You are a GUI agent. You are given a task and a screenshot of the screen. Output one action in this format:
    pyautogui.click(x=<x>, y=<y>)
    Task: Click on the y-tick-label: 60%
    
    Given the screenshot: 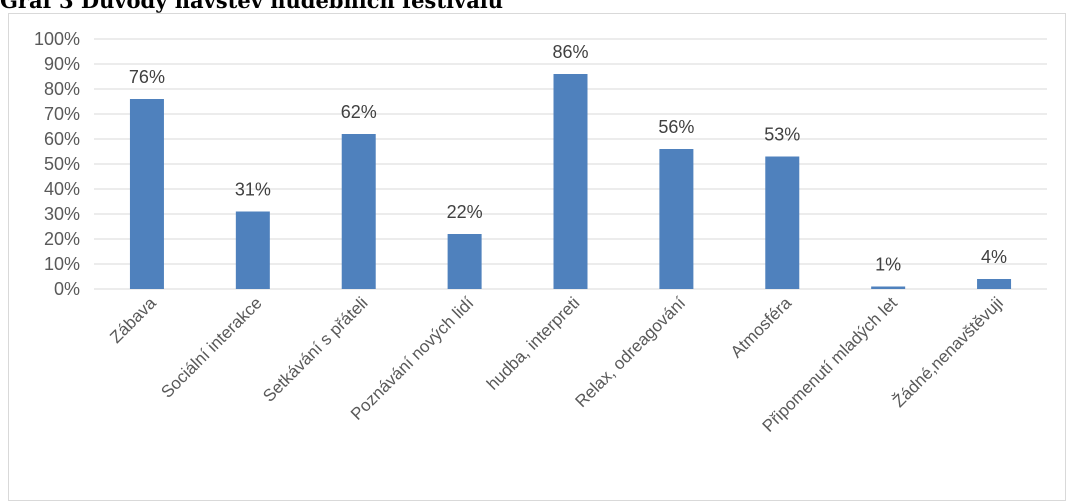 What is the action you would take?
    pyautogui.click(x=62, y=139)
    